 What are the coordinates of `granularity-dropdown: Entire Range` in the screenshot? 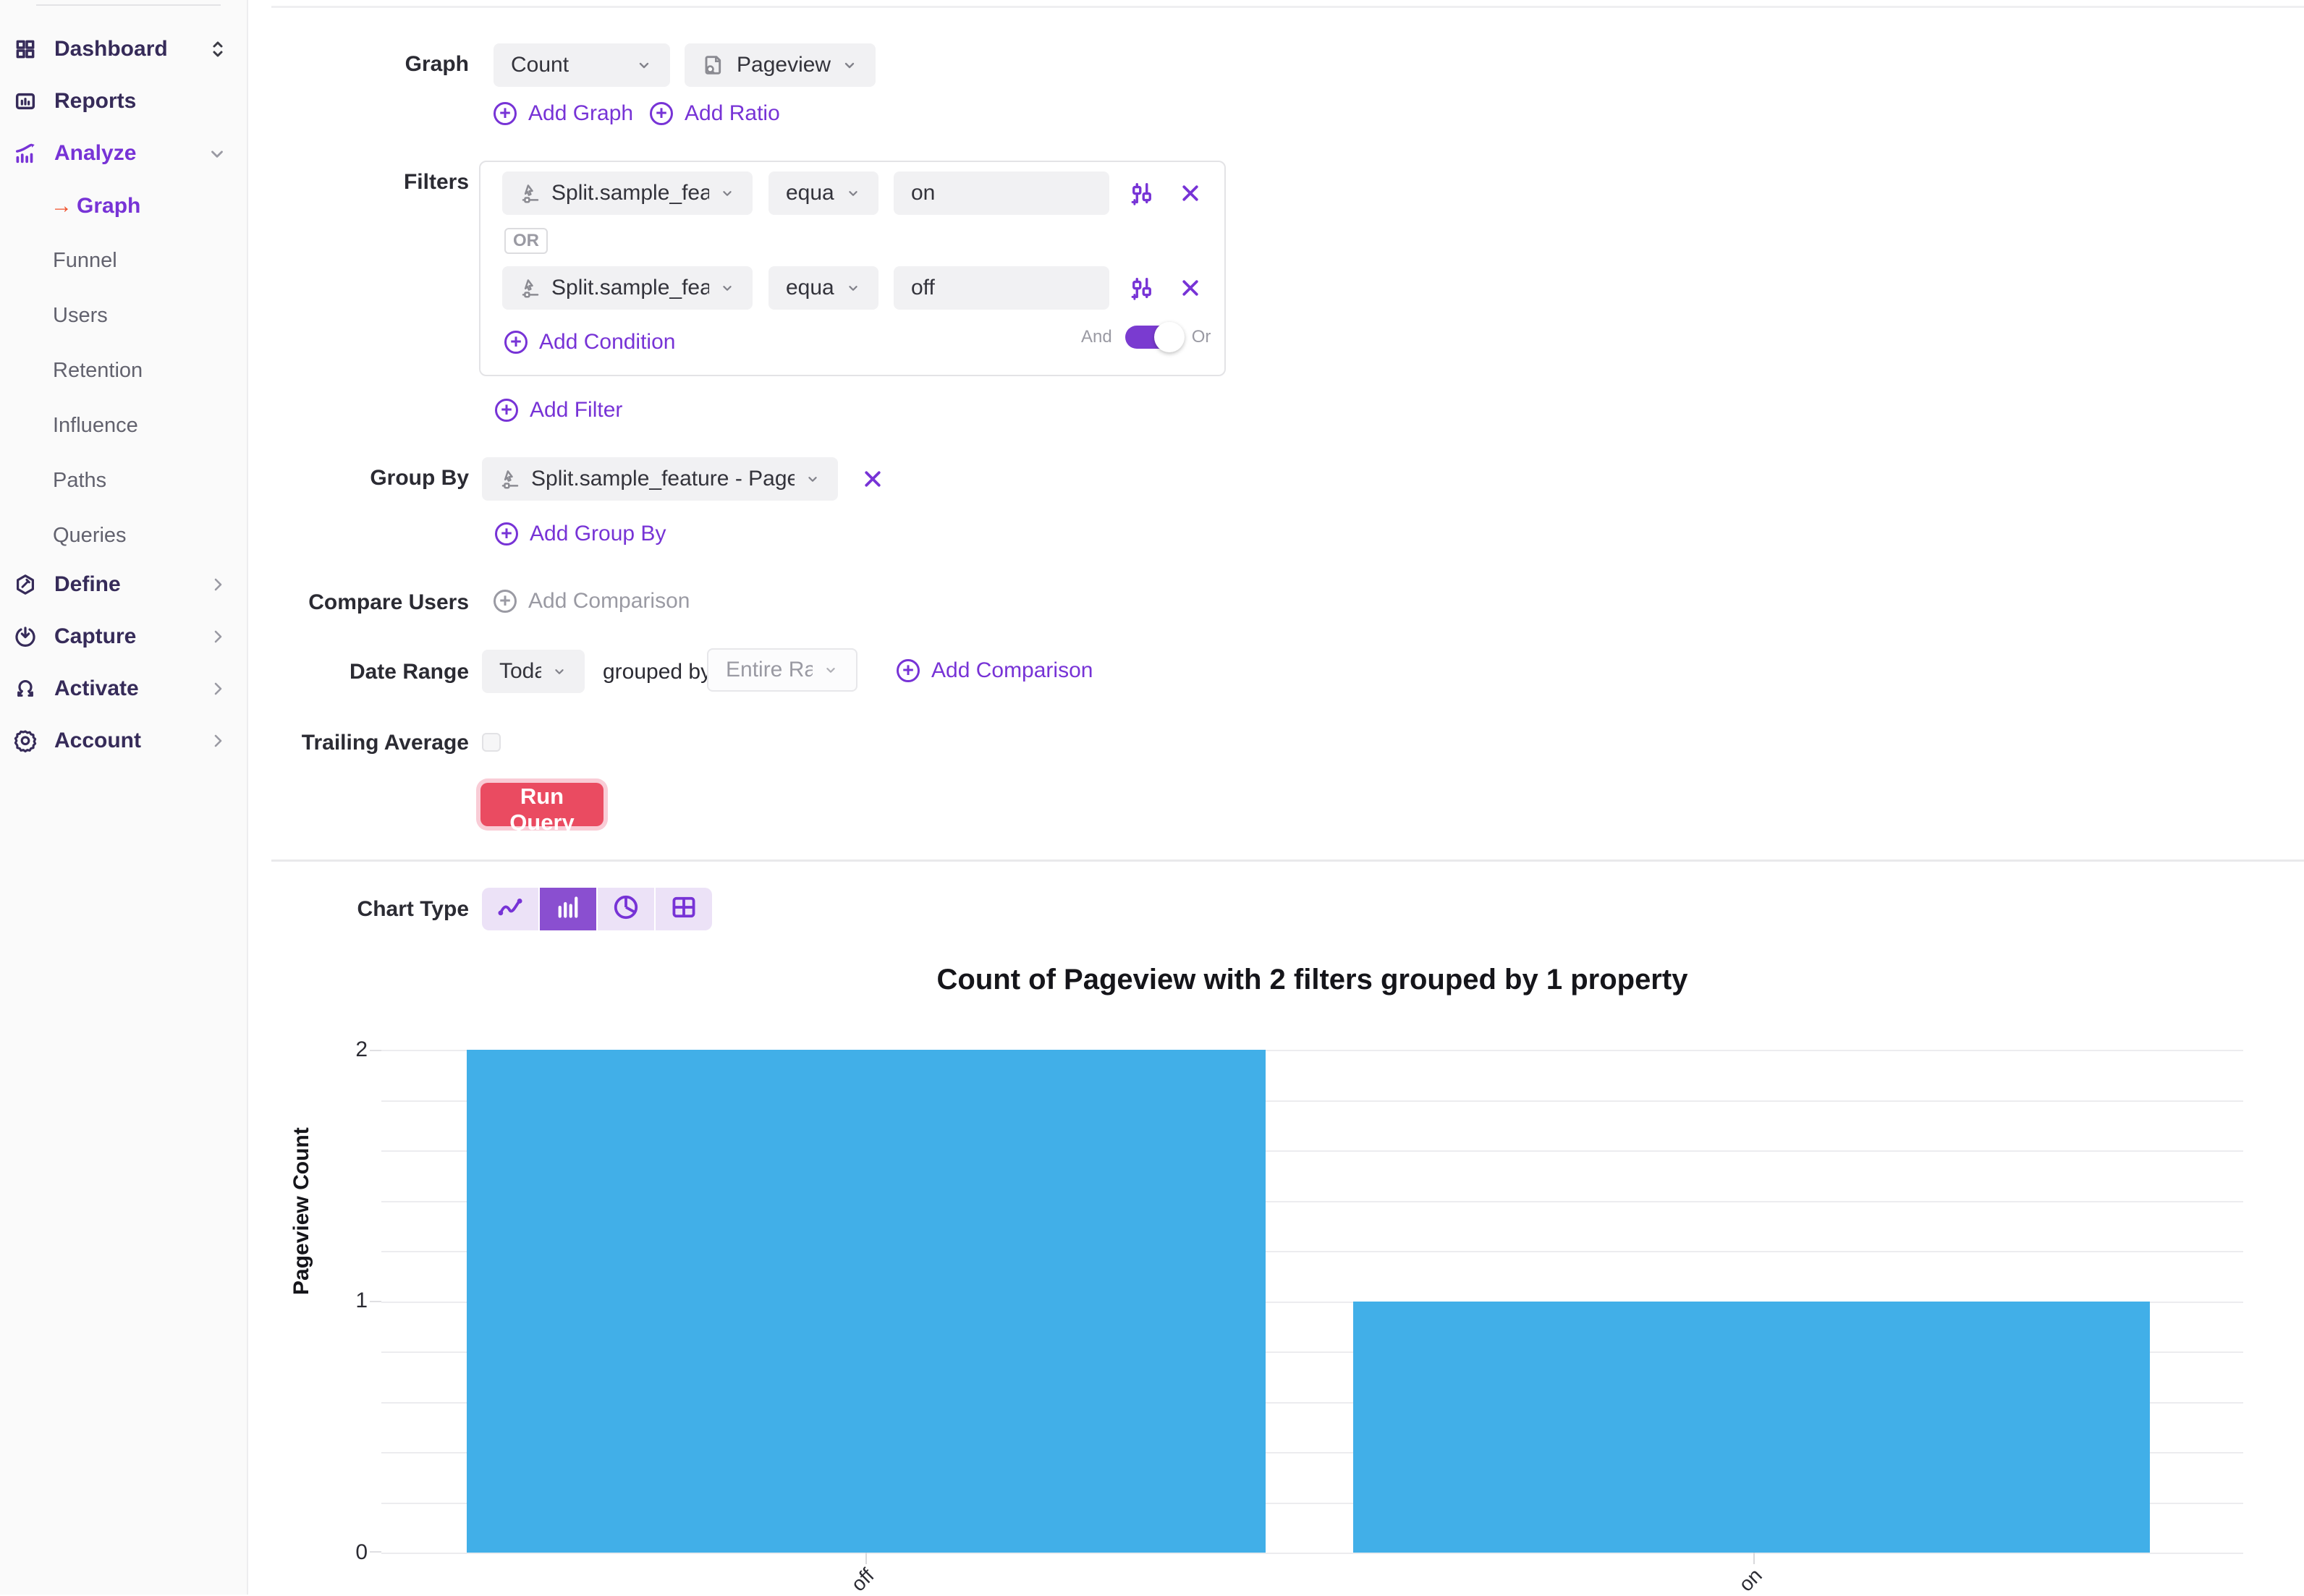 It's located at (782, 670).